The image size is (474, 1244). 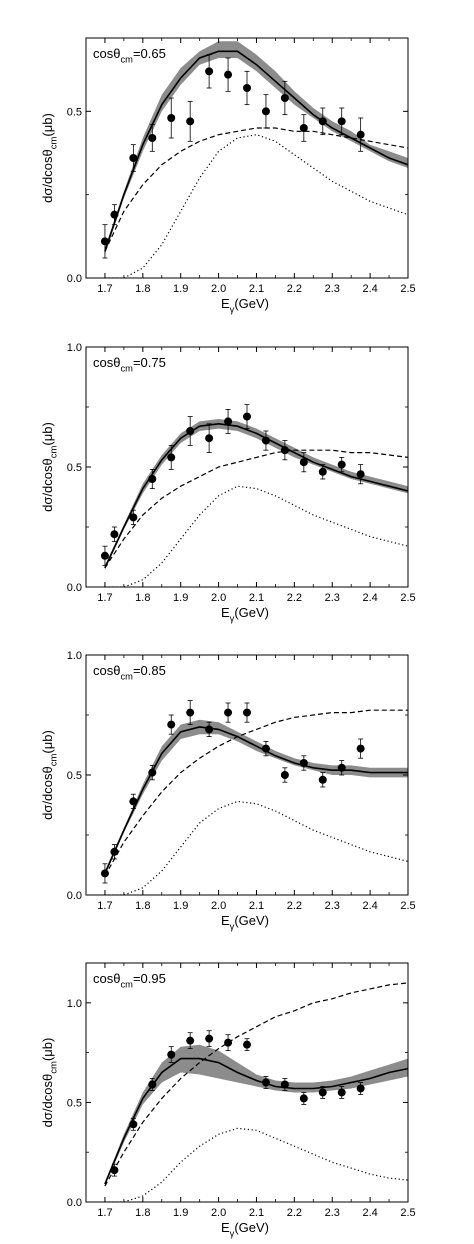 What do you see at coordinates (256, 289) in the screenshot?
I see `x-tick-label: 2.1` at bounding box center [256, 289].